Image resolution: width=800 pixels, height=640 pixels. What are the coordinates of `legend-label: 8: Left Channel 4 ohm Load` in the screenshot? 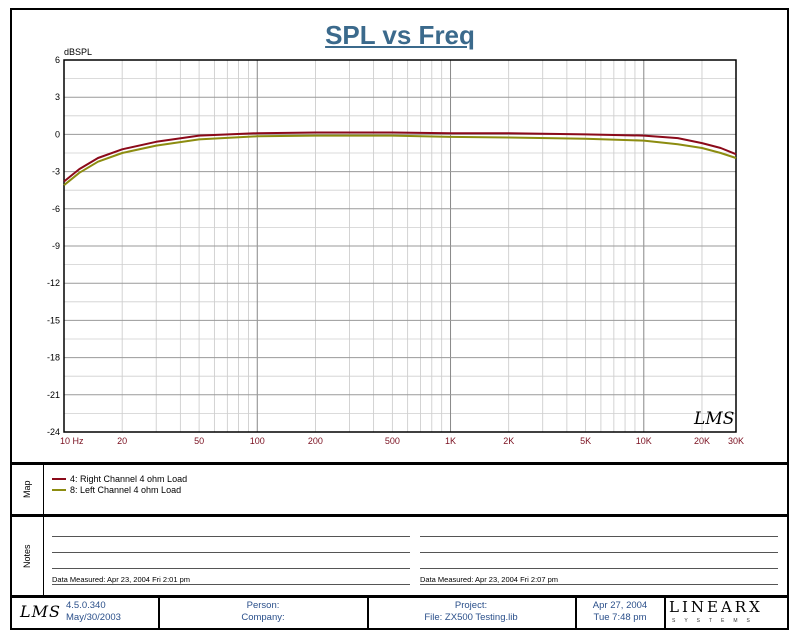 It's located at (126, 490).